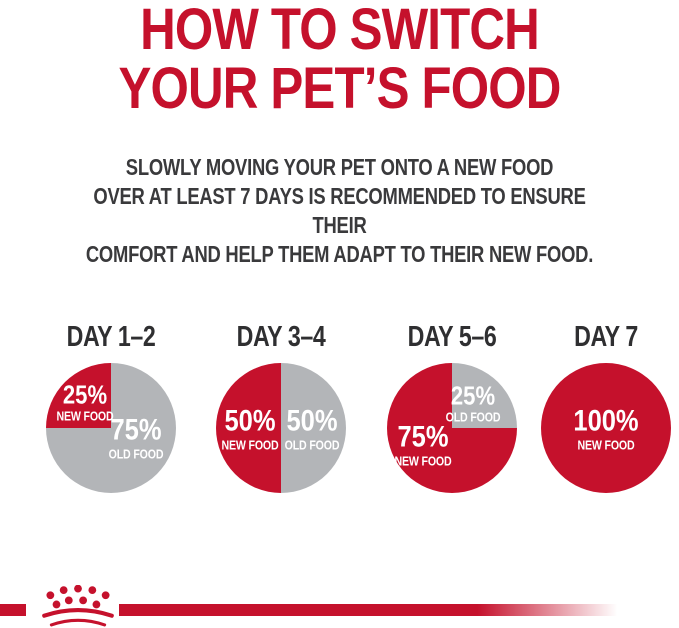 This screenshot has width=679, height=628. What do you see at coordinates (606, 421) in the screenshot?
I see `new-food-percent: 100%` at bounding box center [606, 421].